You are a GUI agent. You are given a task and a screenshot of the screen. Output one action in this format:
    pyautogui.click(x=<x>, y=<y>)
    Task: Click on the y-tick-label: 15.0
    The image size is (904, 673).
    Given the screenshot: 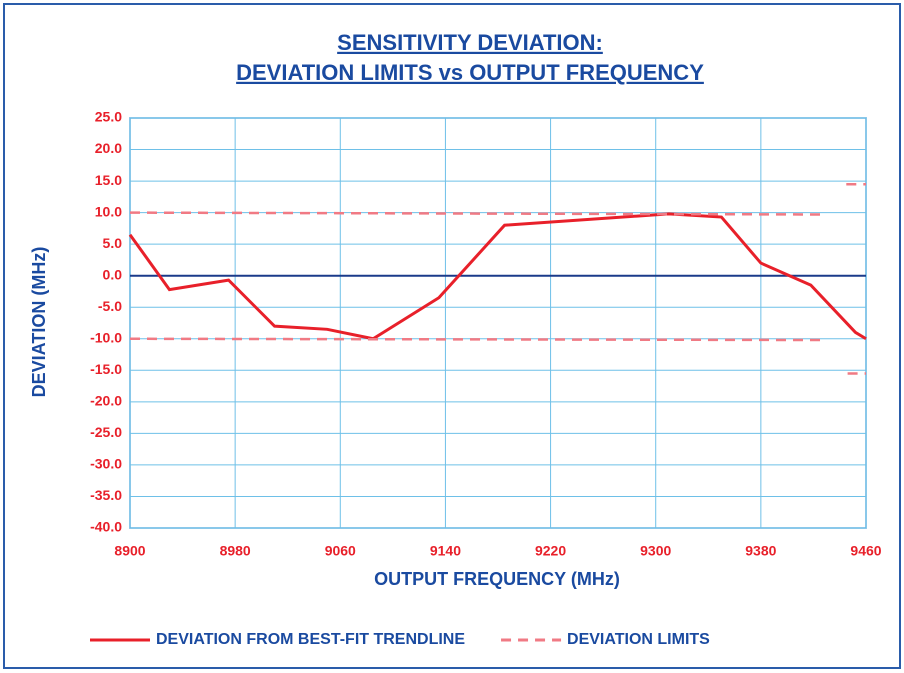 What is the action you would take?
    pyautogui.click(x=108, y=180)
    